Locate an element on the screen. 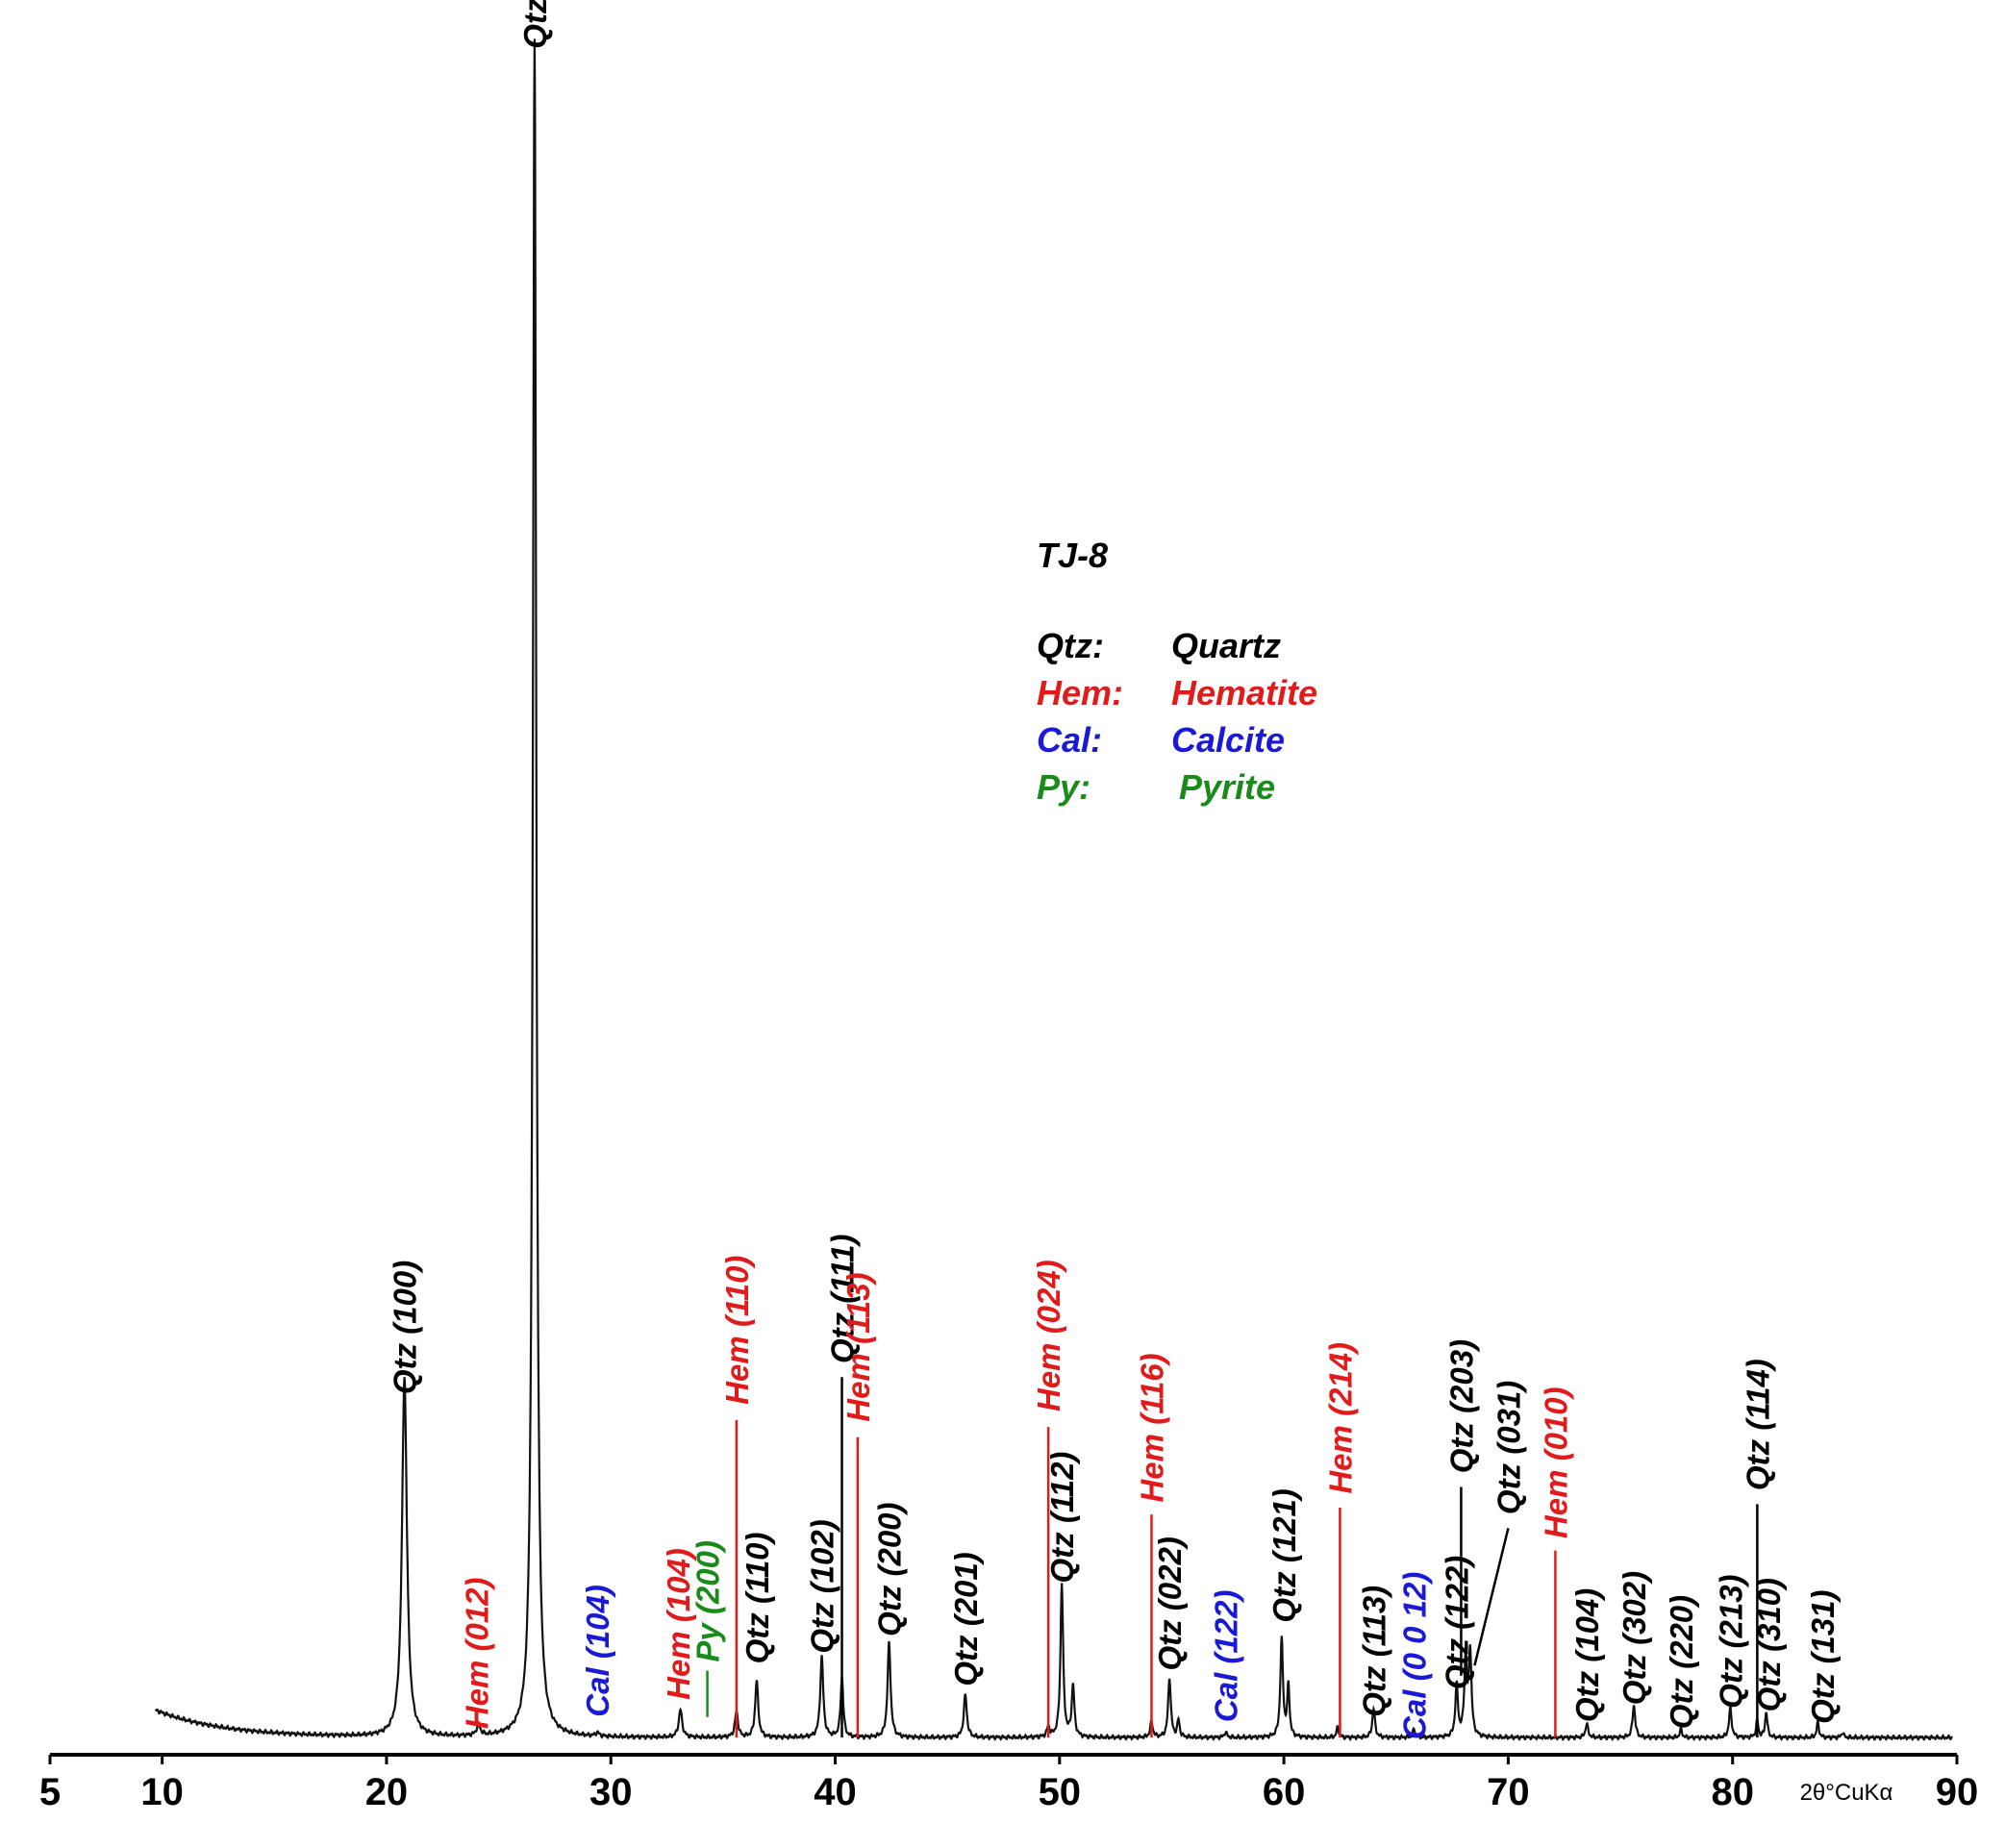 Image resolution: width=2005 pixels, height=1848 pixels. x-tick-label: 80 is located at coordinates (1732, 1792).